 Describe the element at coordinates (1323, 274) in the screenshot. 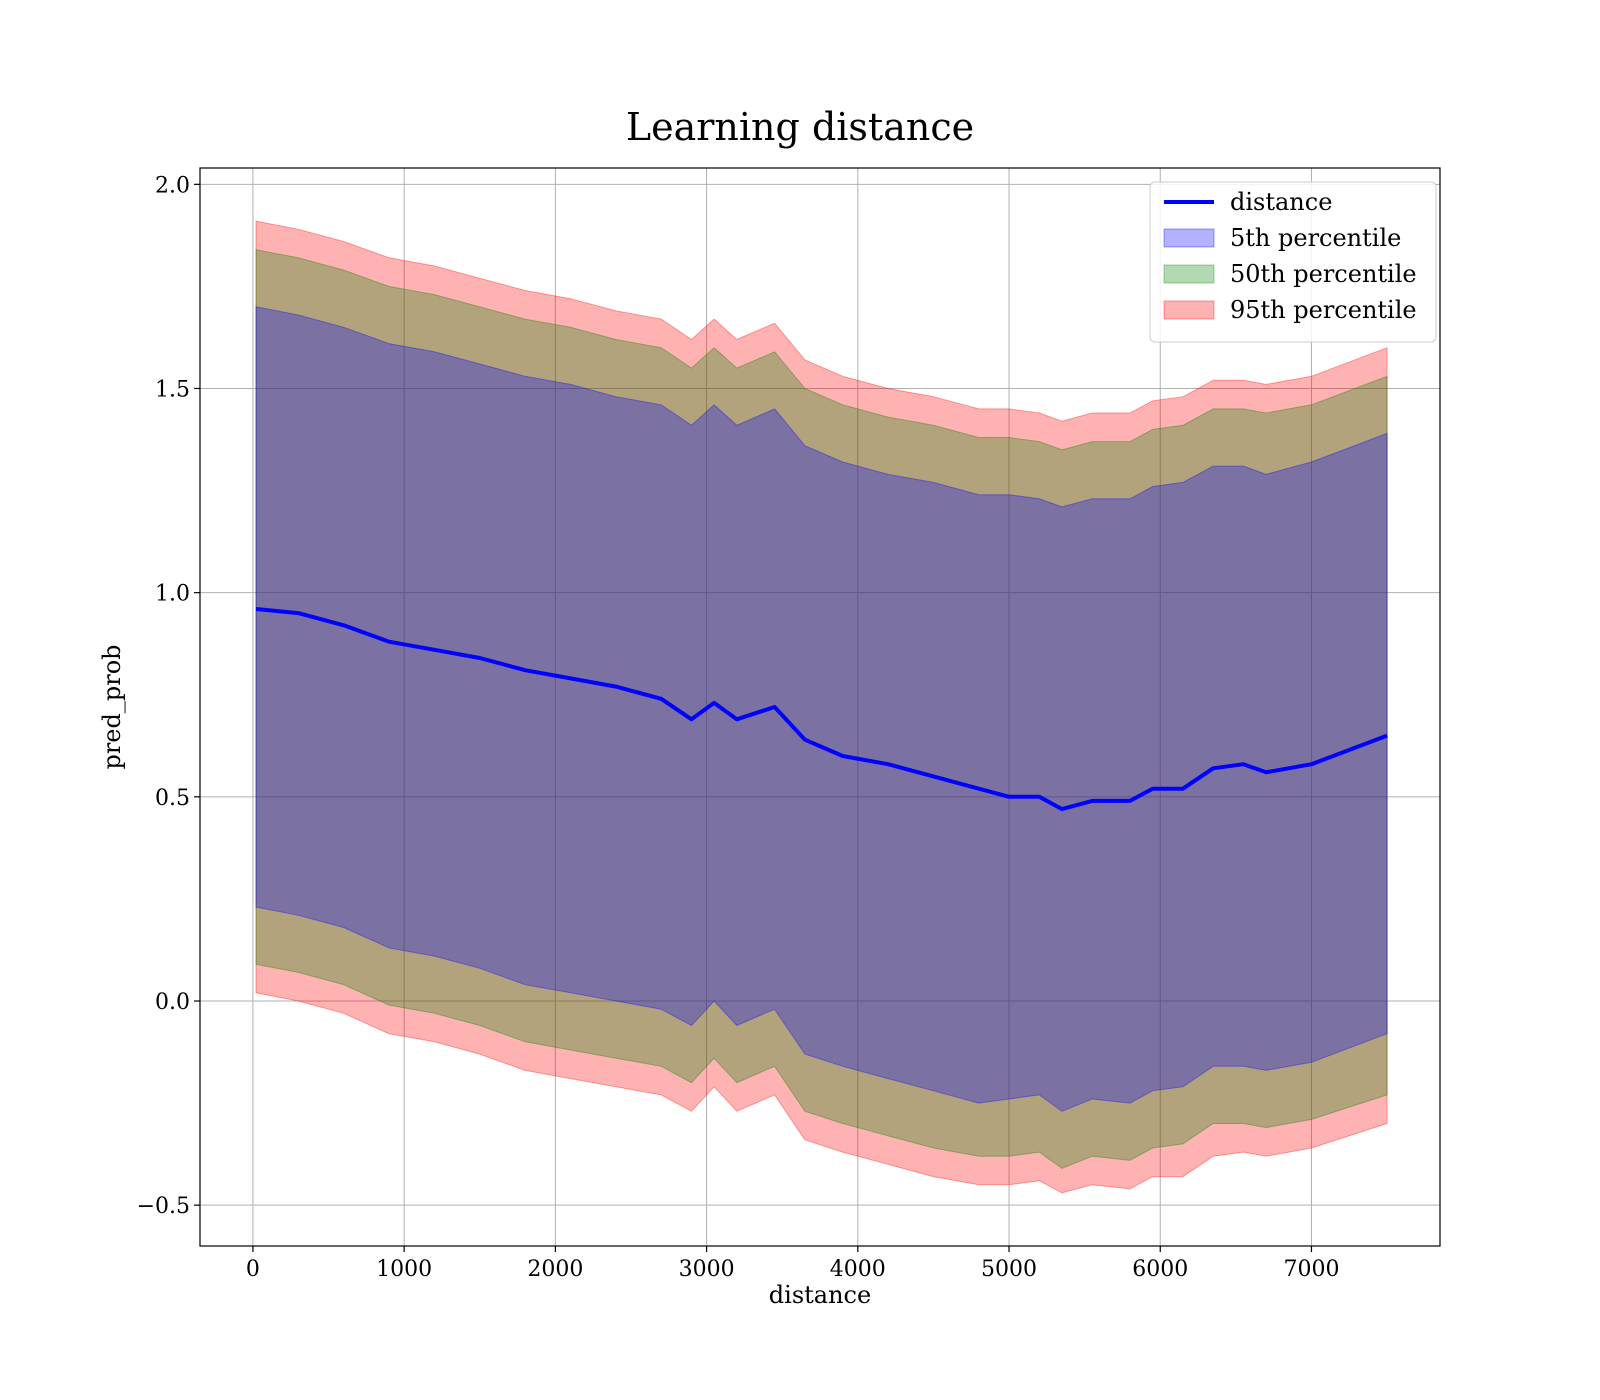

I see `legend-label: 50th percentile` at that location.